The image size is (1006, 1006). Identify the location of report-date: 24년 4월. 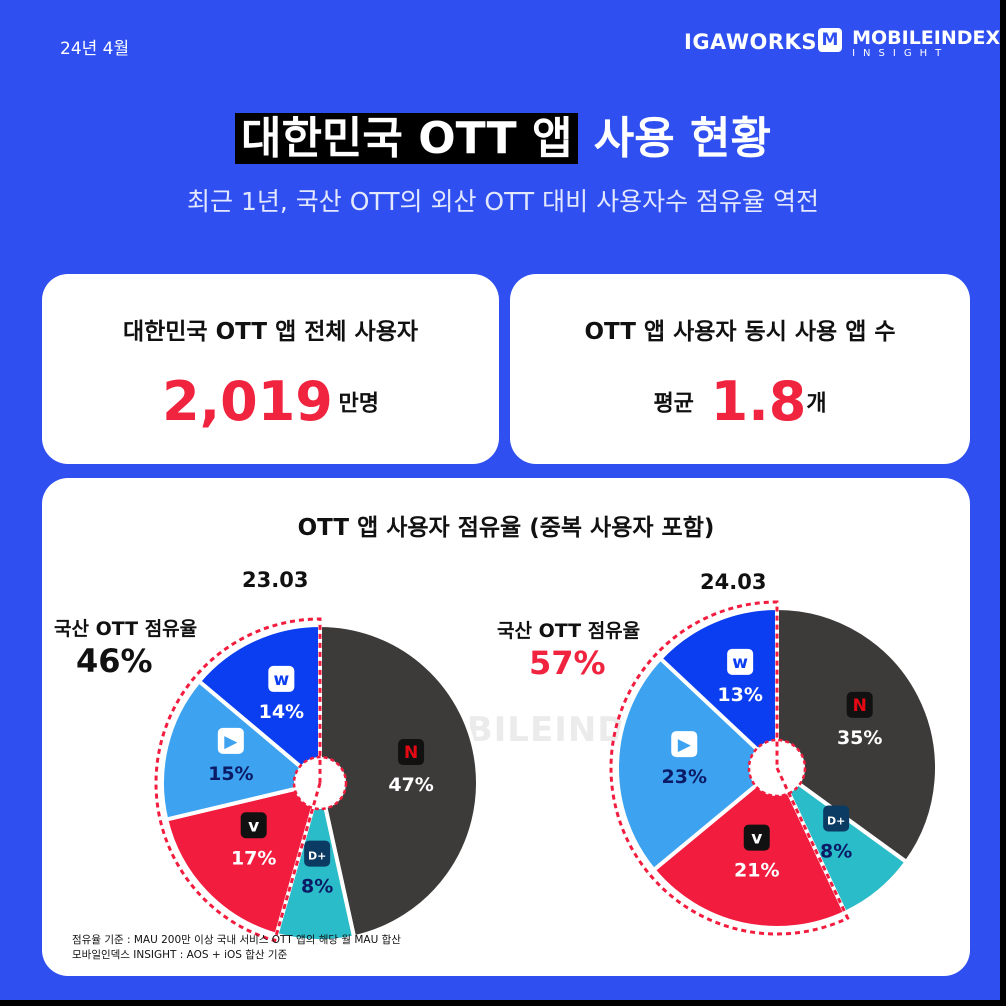
(95, 49).